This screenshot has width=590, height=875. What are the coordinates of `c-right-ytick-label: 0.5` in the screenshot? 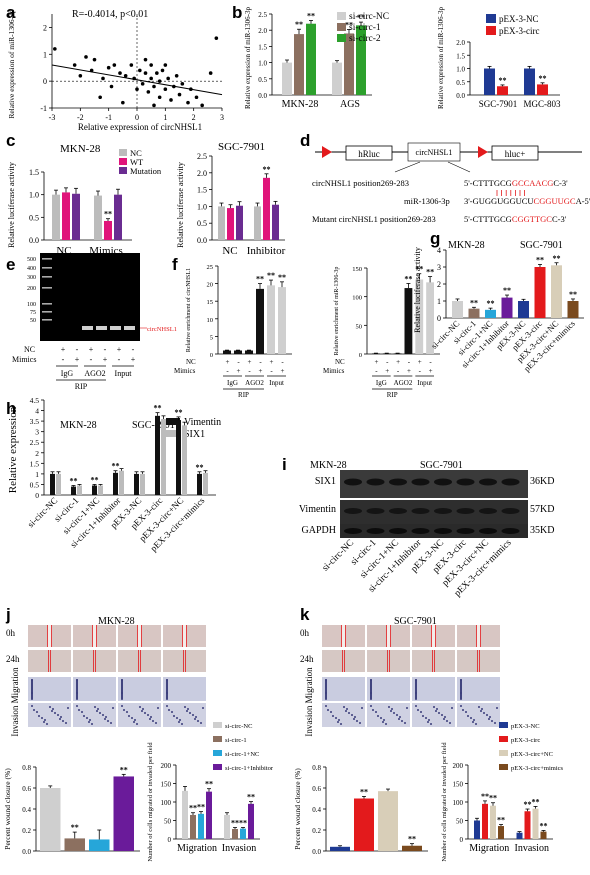 It's located at (202, 223).